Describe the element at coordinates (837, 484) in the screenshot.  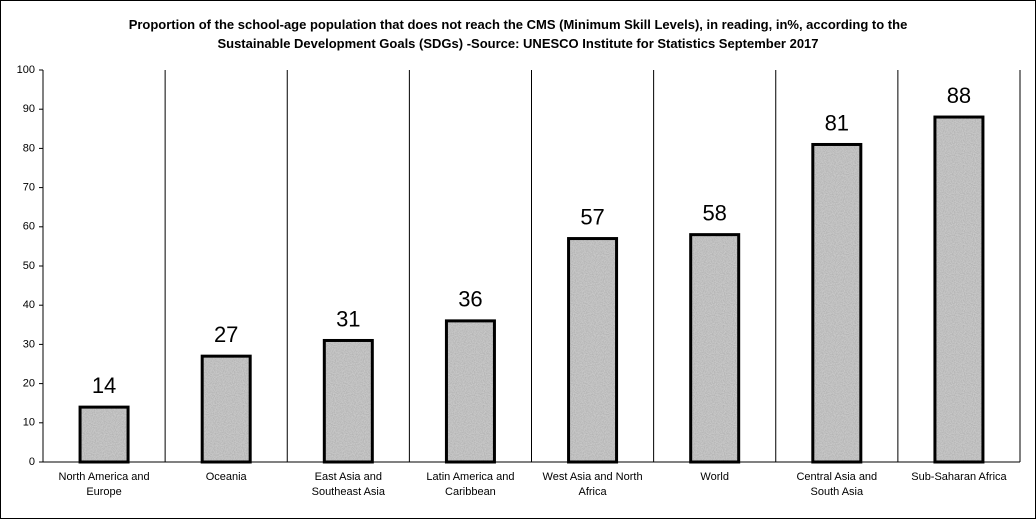
I see `x-tick-label: Central Asia and South Asia` at that location.